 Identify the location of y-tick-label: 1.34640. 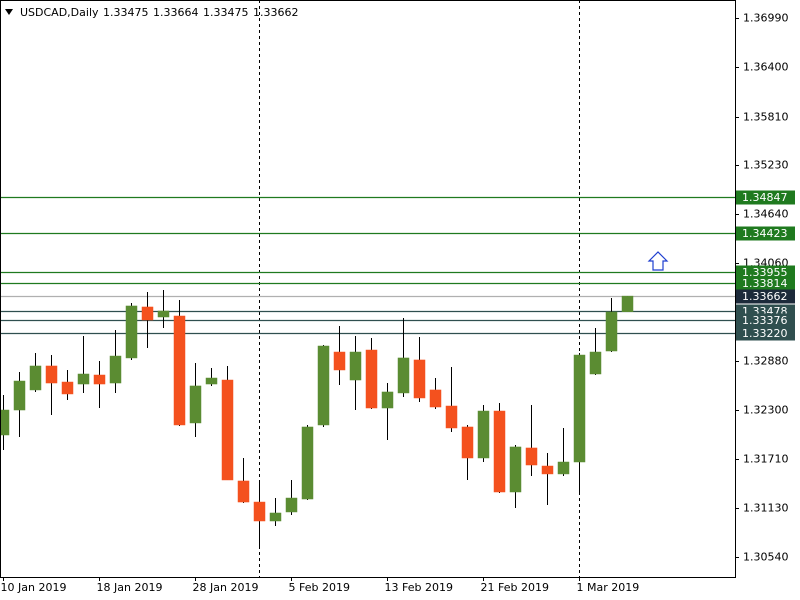
(766, 214).